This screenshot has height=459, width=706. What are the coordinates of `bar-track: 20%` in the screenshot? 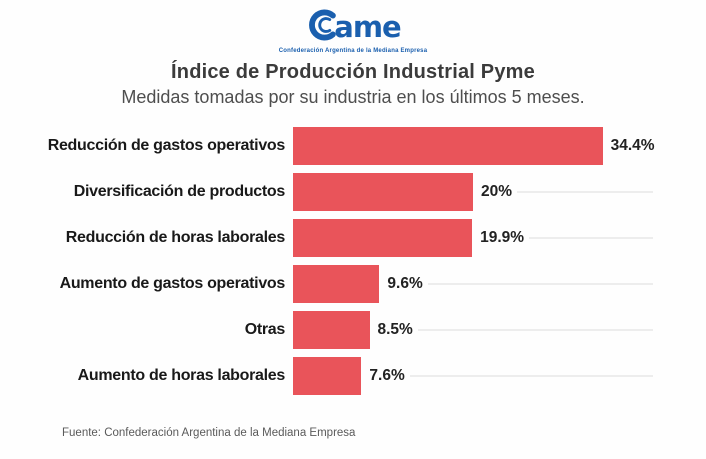 It's located at (473, 192).